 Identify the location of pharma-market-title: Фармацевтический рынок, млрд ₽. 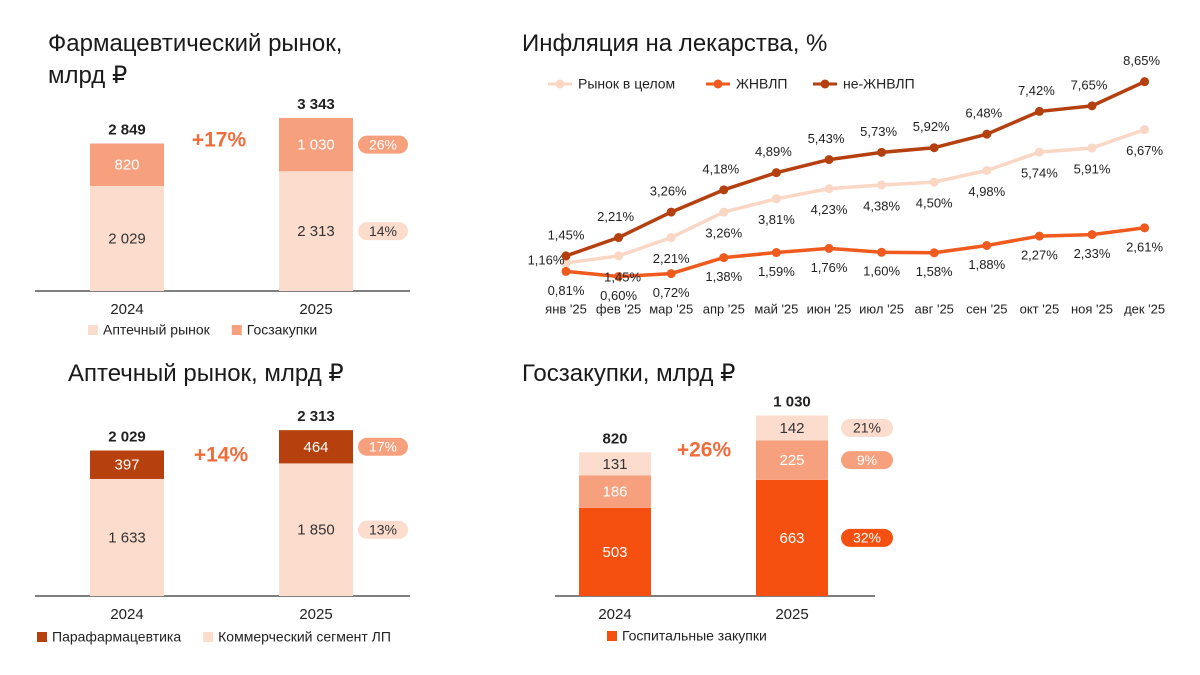
(195, 60).